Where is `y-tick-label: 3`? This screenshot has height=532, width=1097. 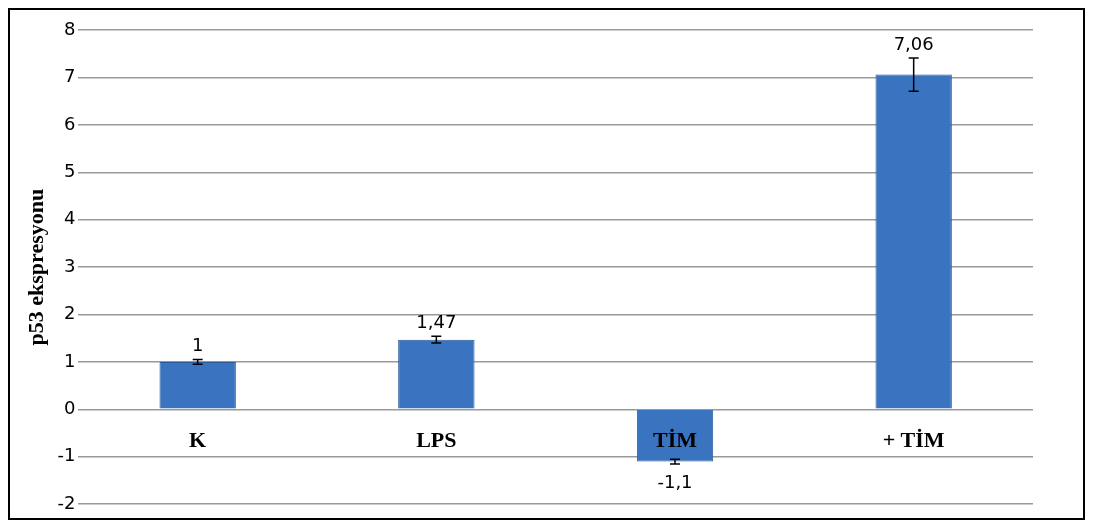
y-tick-label: 3 is located at coordinates (69, 265).